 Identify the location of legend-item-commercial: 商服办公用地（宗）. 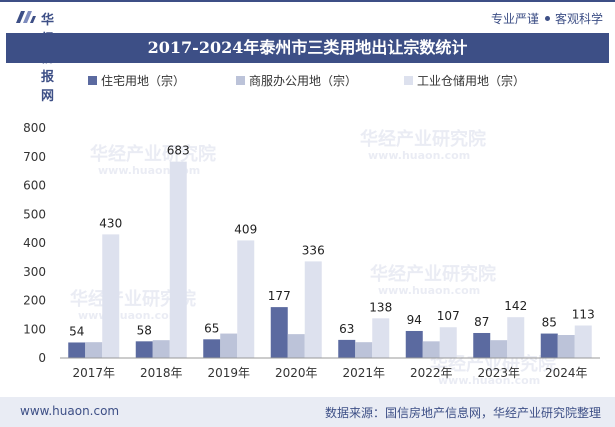
(296, 80).